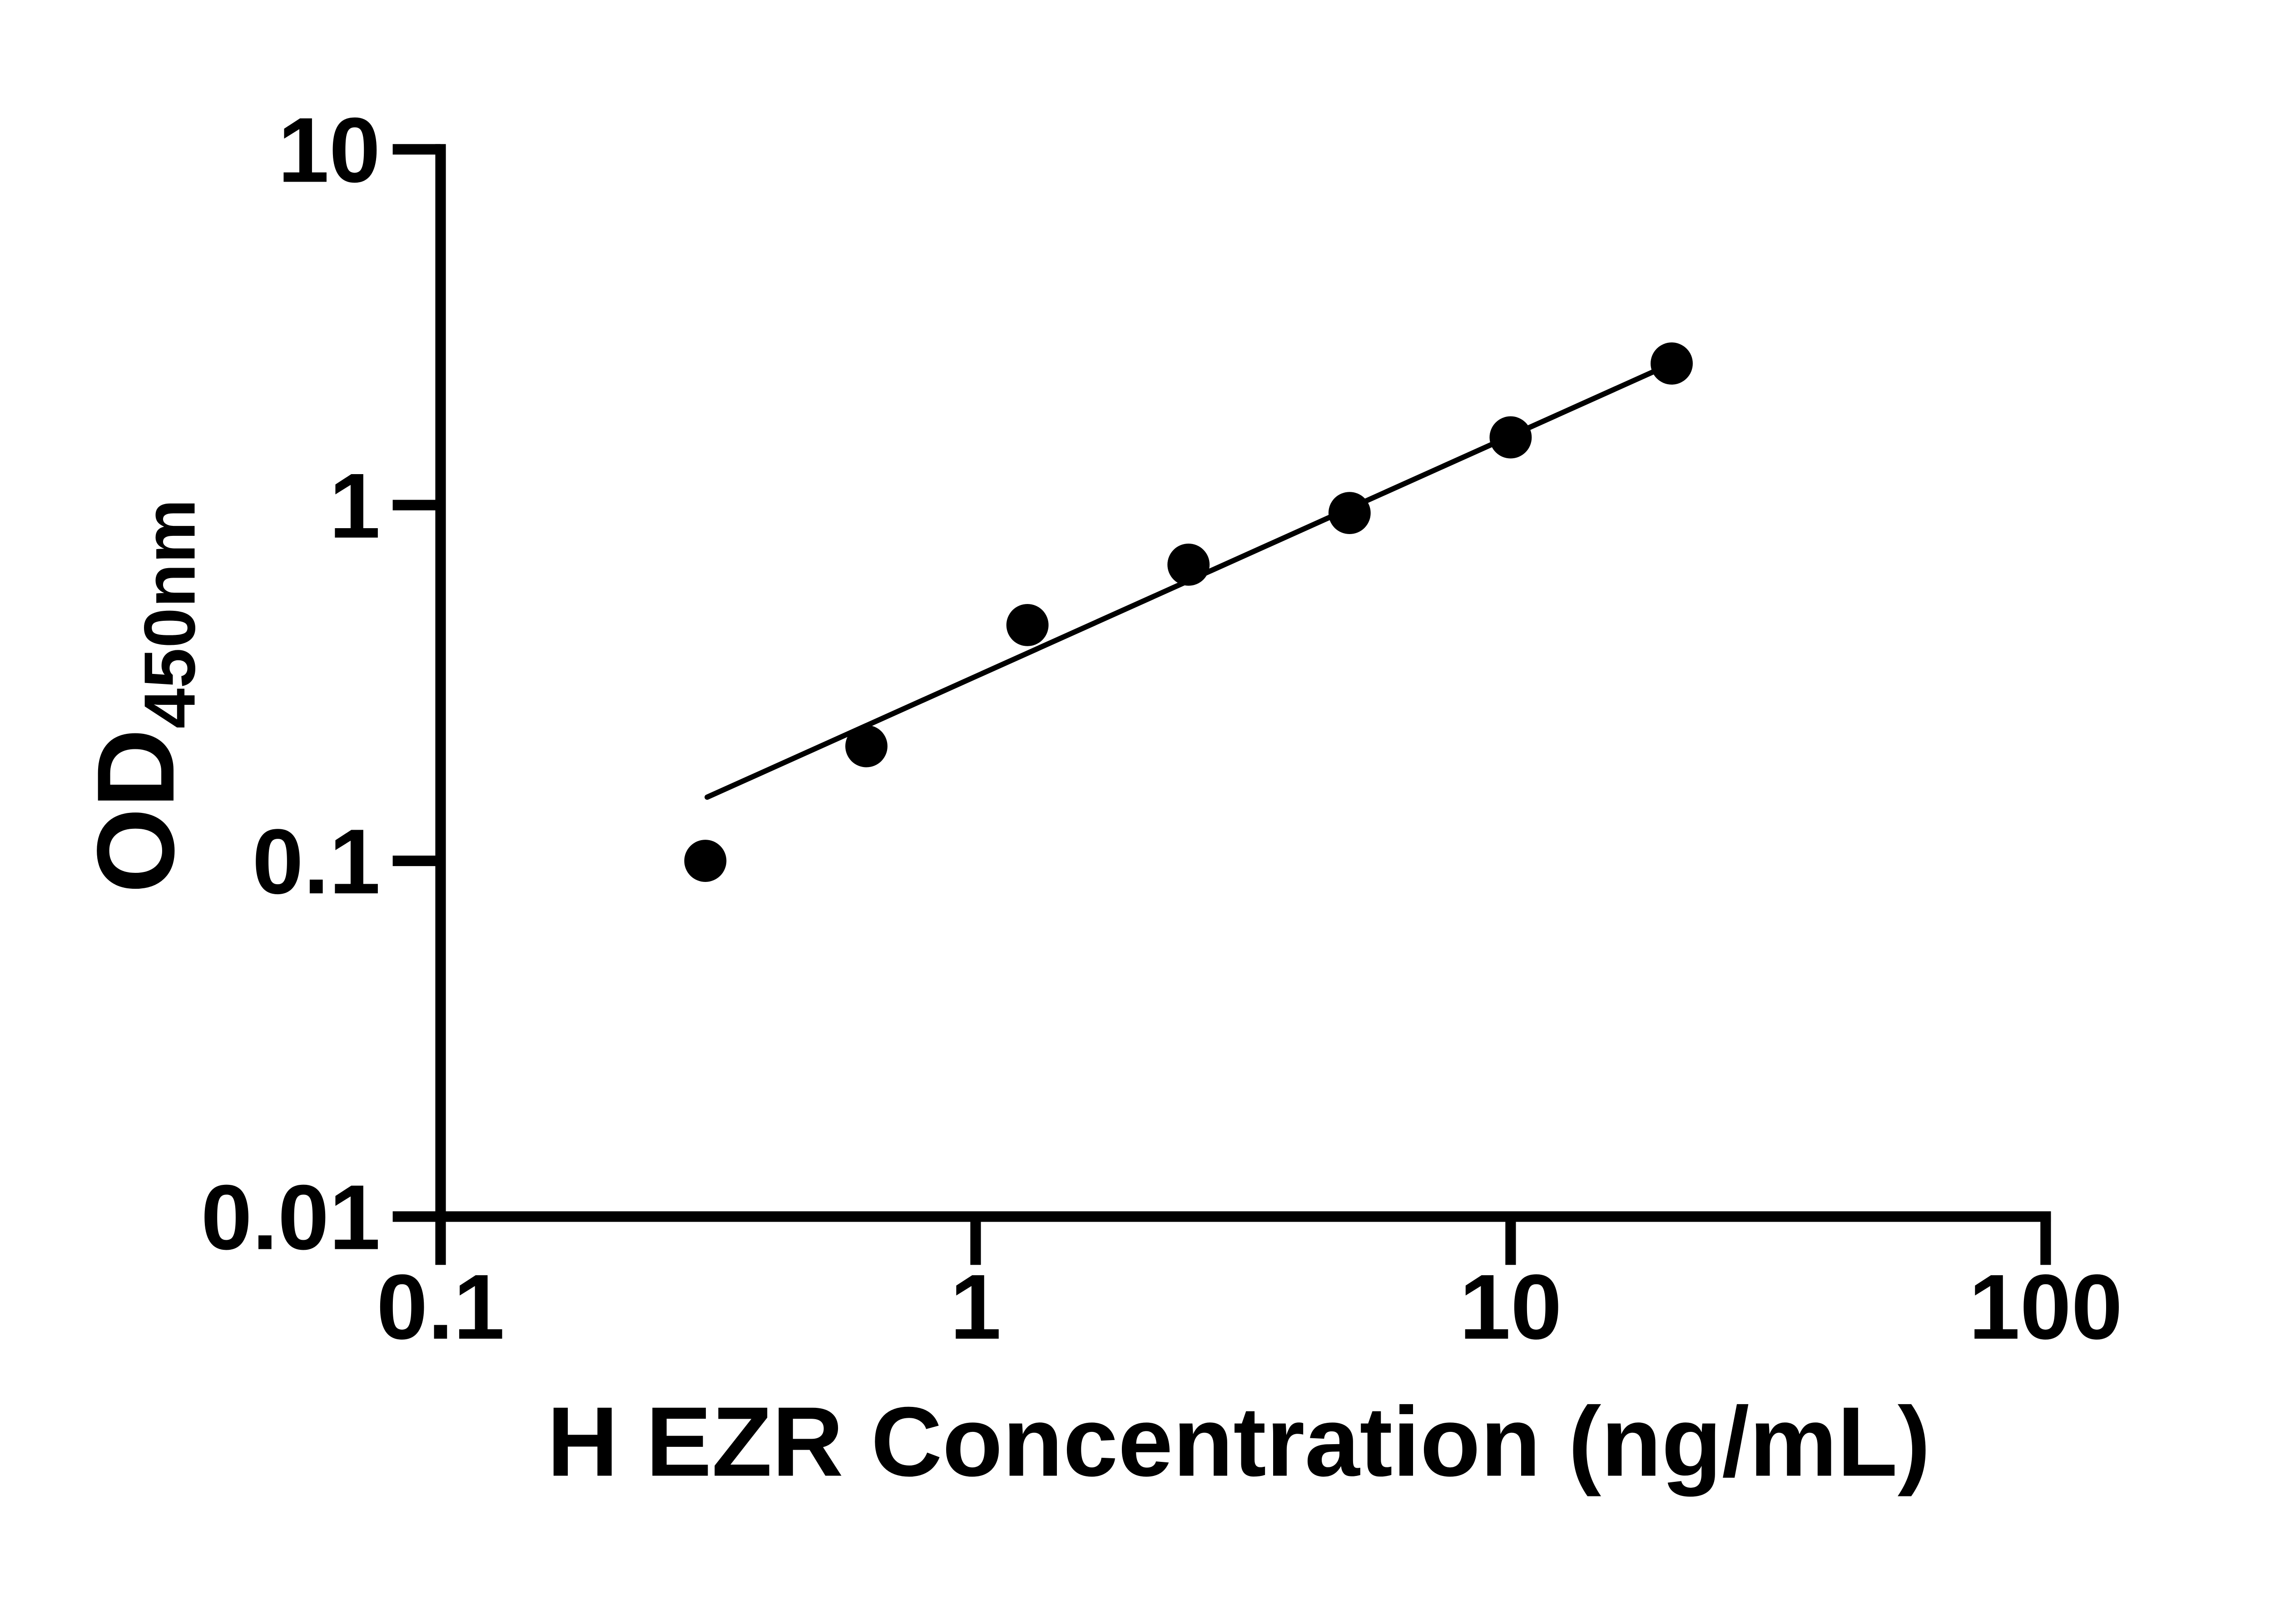  What do you see at coordinates (441, 1307) in the screenshot?
I see `x-tick-label: 0.1` at bounding box center [441, 1307].